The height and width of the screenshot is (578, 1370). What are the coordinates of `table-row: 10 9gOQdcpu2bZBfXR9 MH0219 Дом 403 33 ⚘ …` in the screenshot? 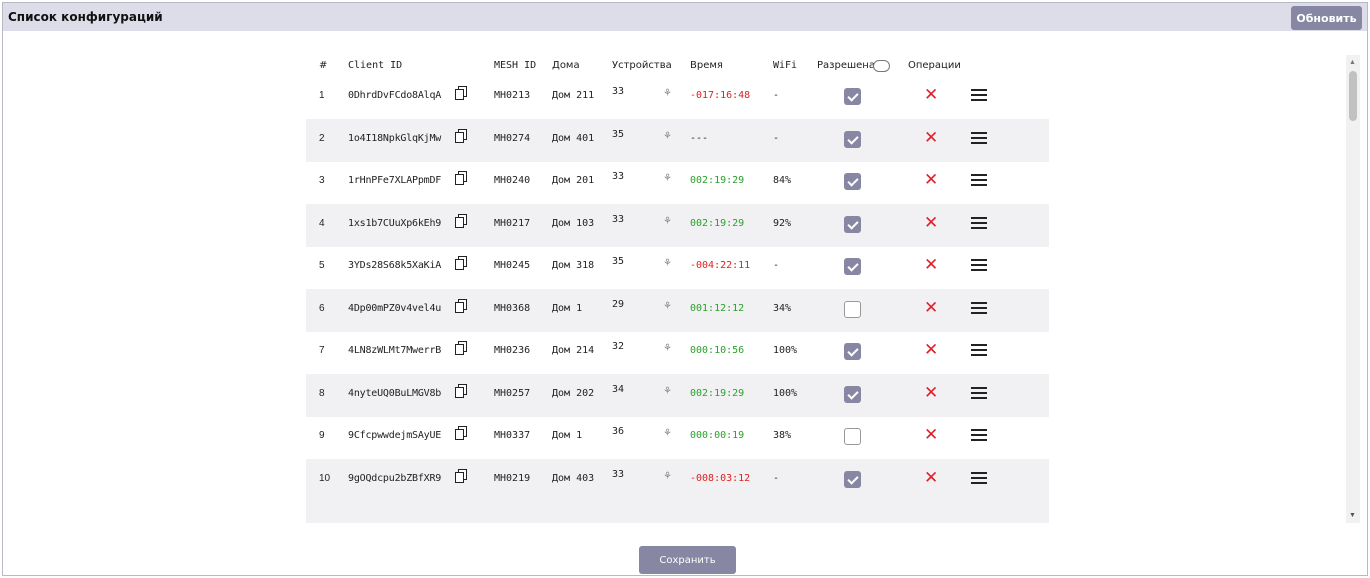 It's located at (677, 480).